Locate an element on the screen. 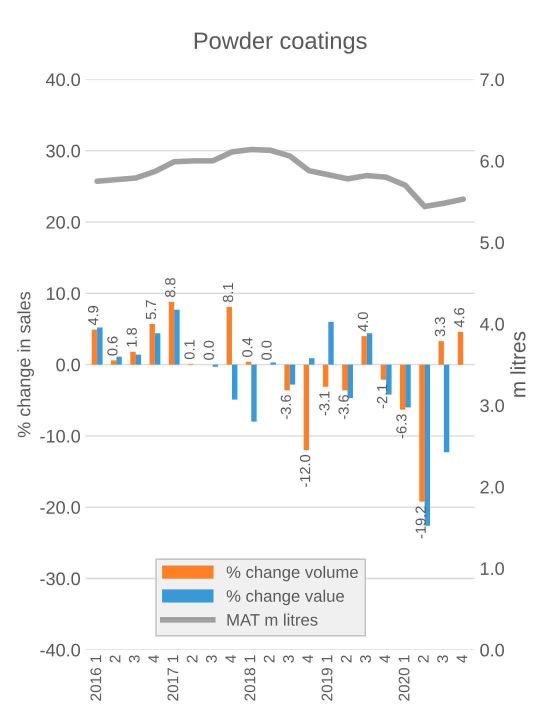  y-tick-label: -40.0 is located at coordinates (60, 650).